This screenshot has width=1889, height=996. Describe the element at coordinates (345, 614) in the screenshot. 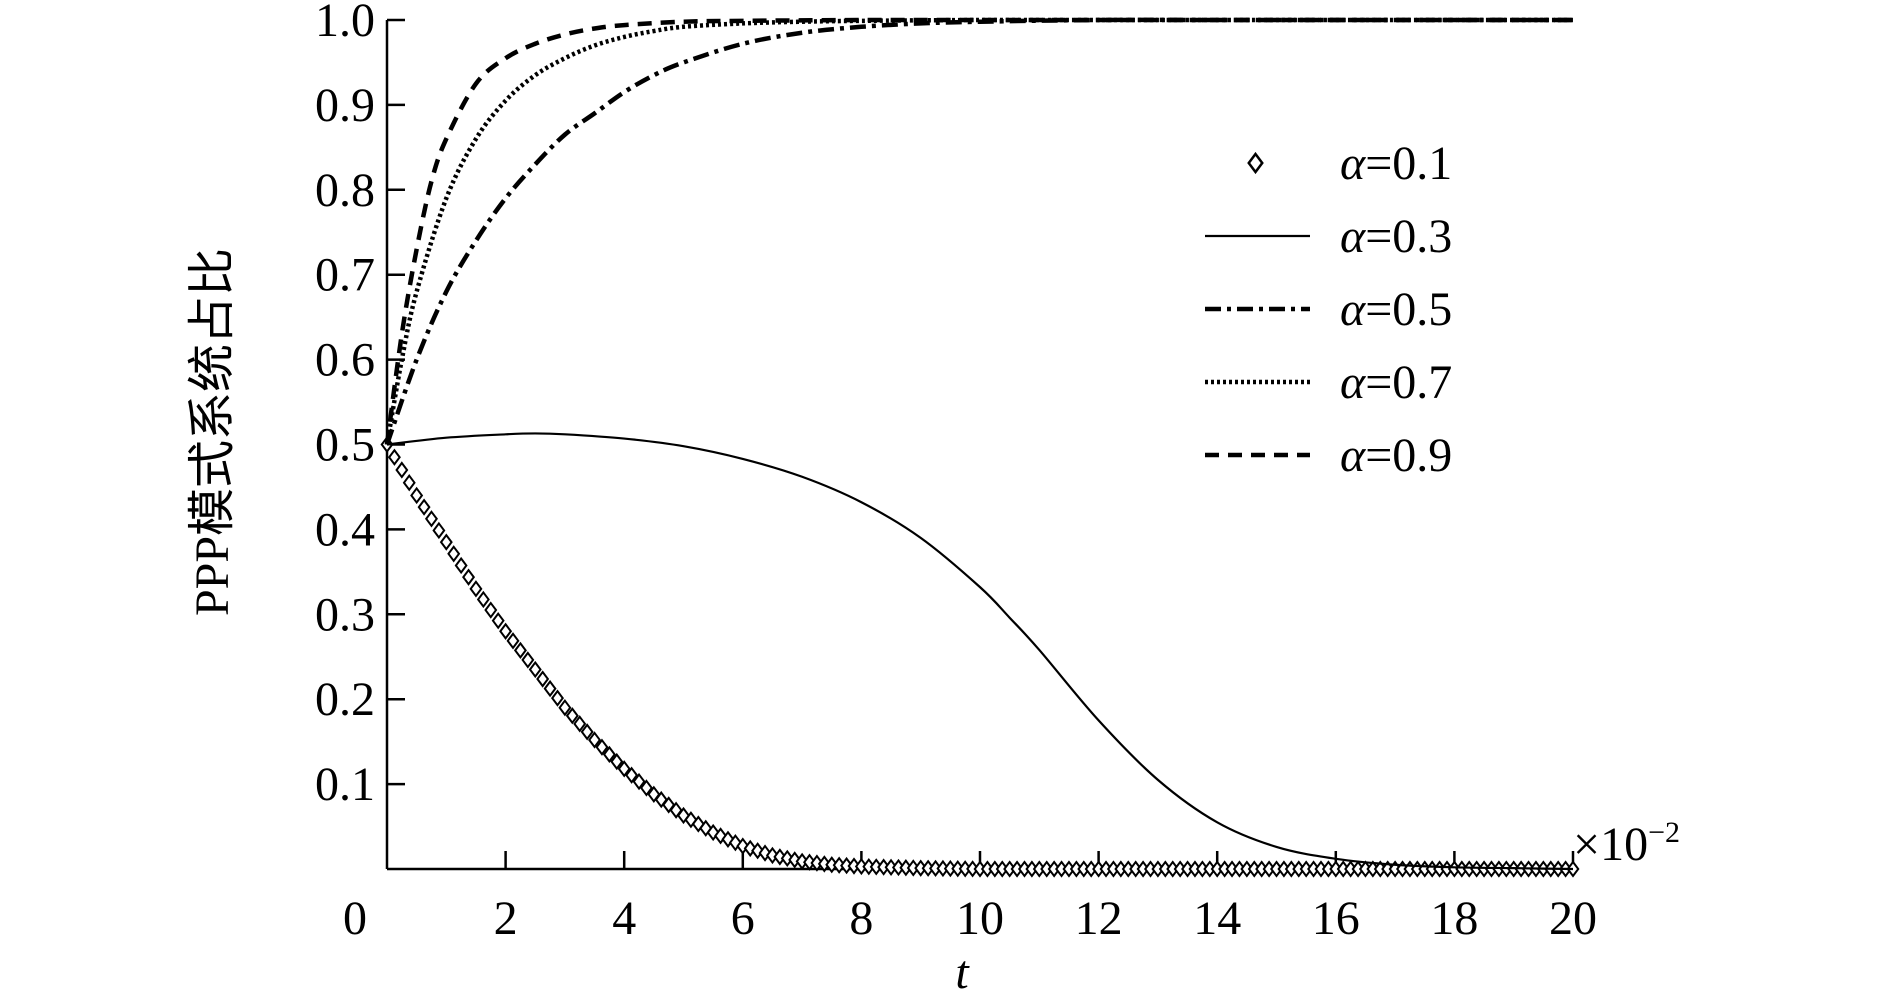

I see `y-tick-label: 0.3` at that location.